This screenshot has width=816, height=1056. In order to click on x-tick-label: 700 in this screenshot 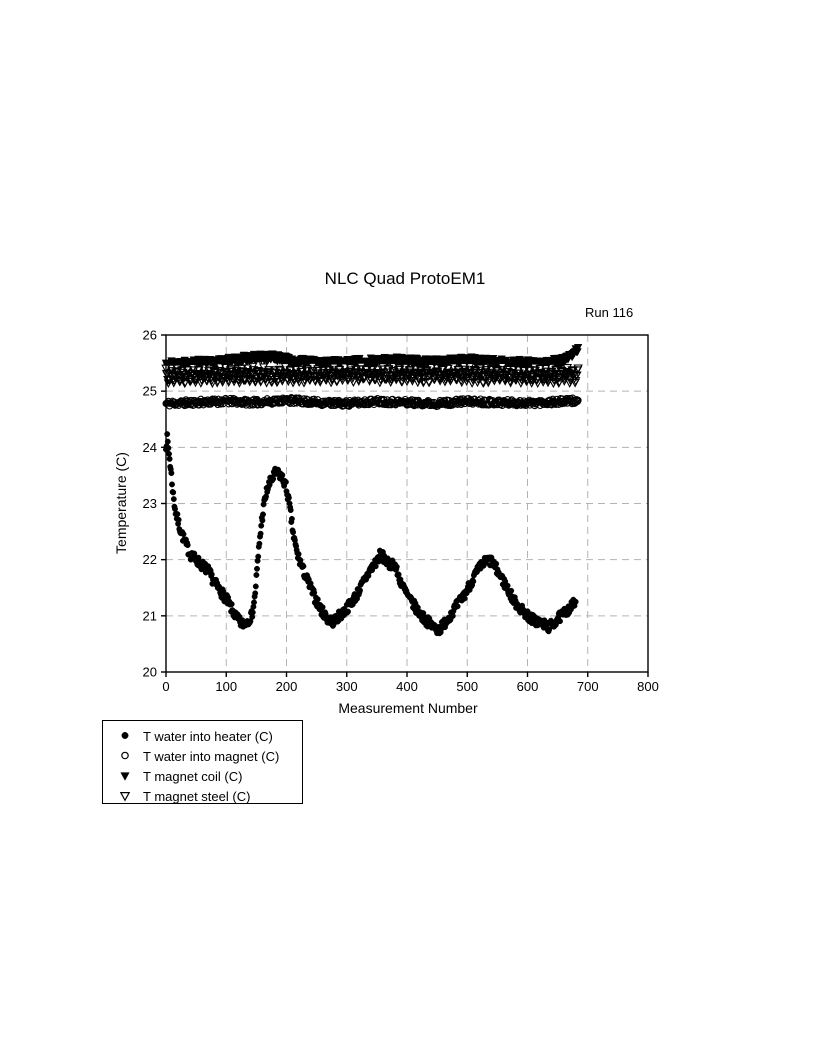, I will do `click(588, 686)`.